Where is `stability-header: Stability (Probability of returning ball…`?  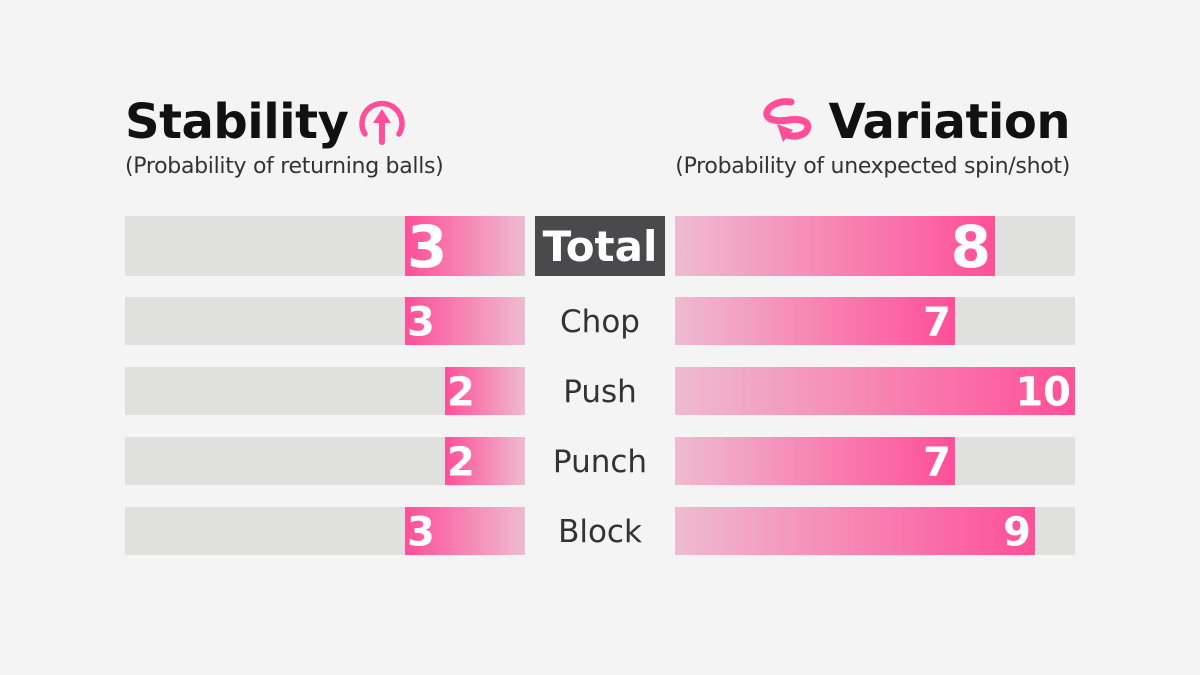
stability-header: Stability (Probability of returning ball… is located at coordinates (284, 135).